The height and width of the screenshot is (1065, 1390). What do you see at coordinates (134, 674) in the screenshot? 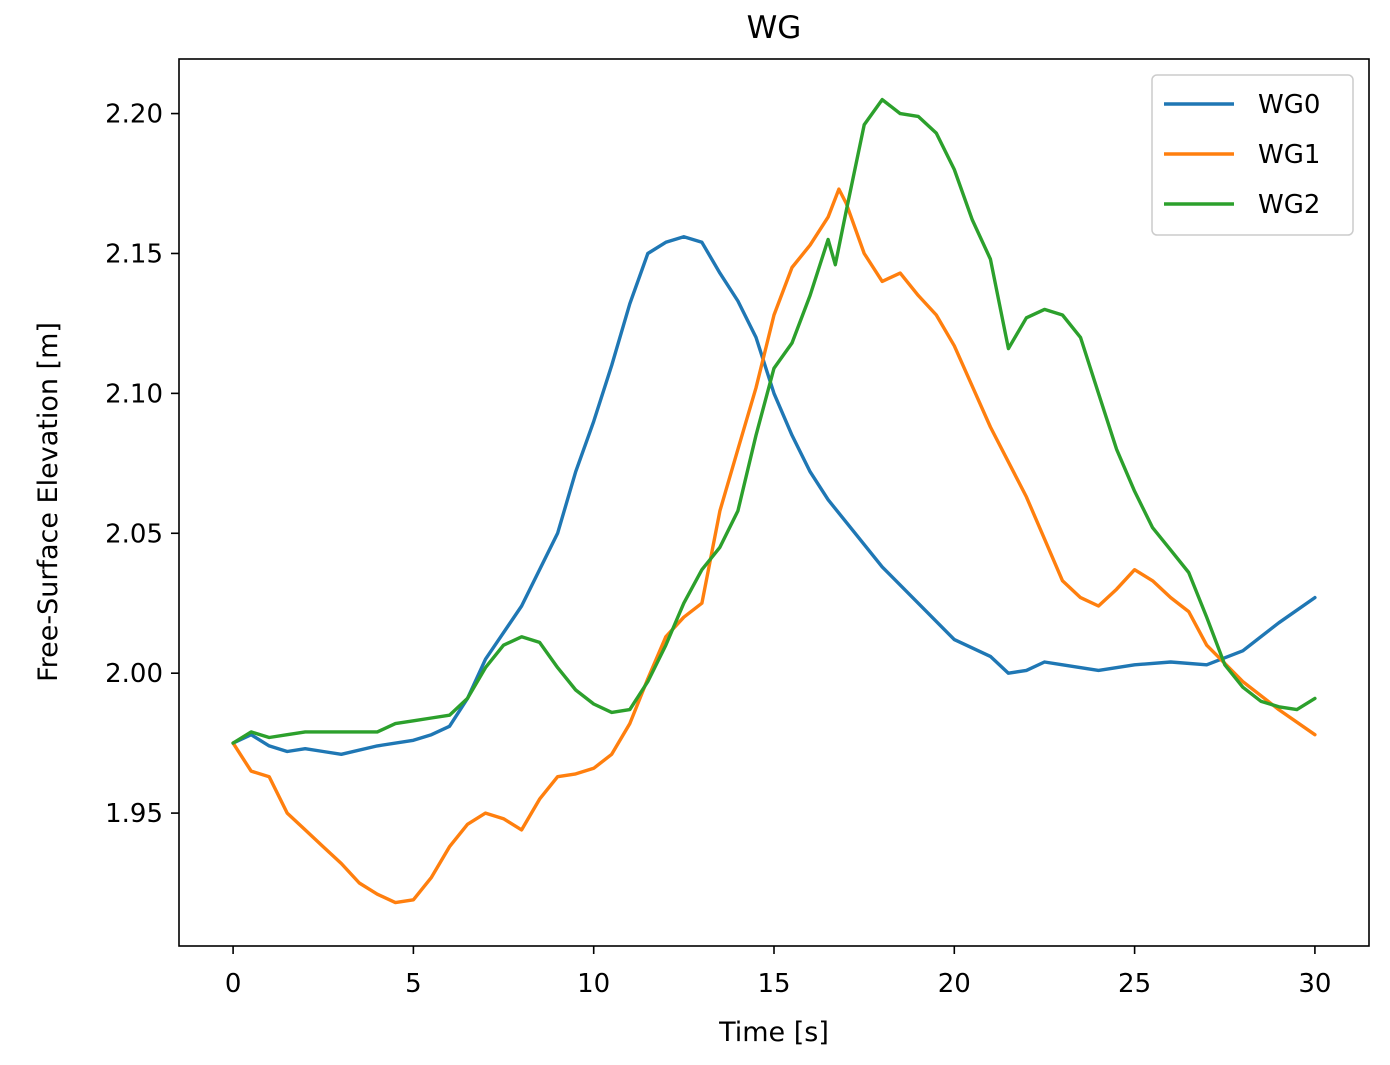
I see `y-tick-label: 2.00` at bounding box center [134, 674].